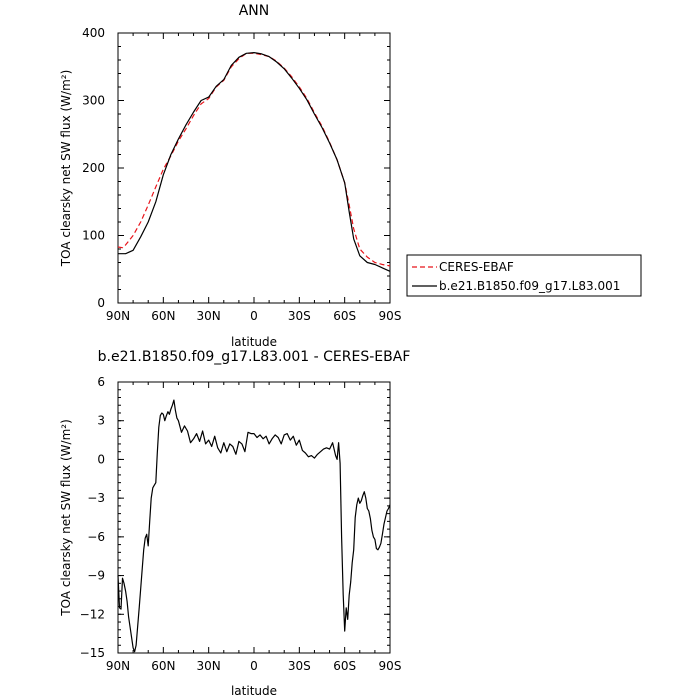 The width and height of the screenshot is (700, 700). I want to click on chart-title: ANN, so click(254, 11).